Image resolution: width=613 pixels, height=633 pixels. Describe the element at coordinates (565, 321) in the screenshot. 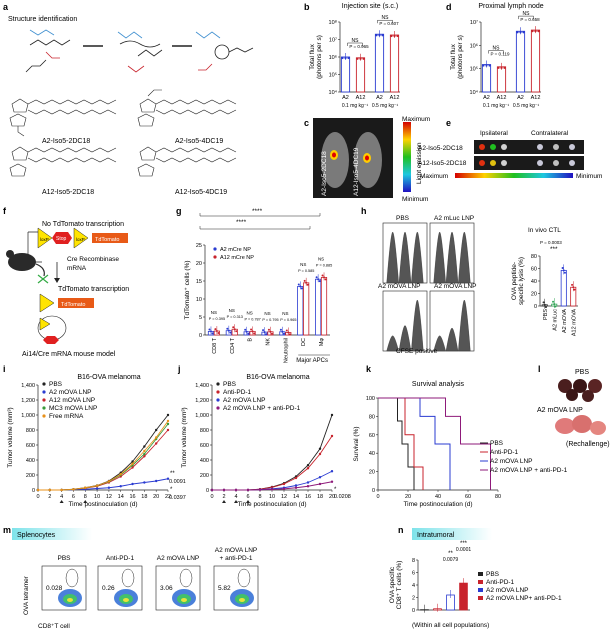

I see `x-tick-label: A2 mOVA` at that location.